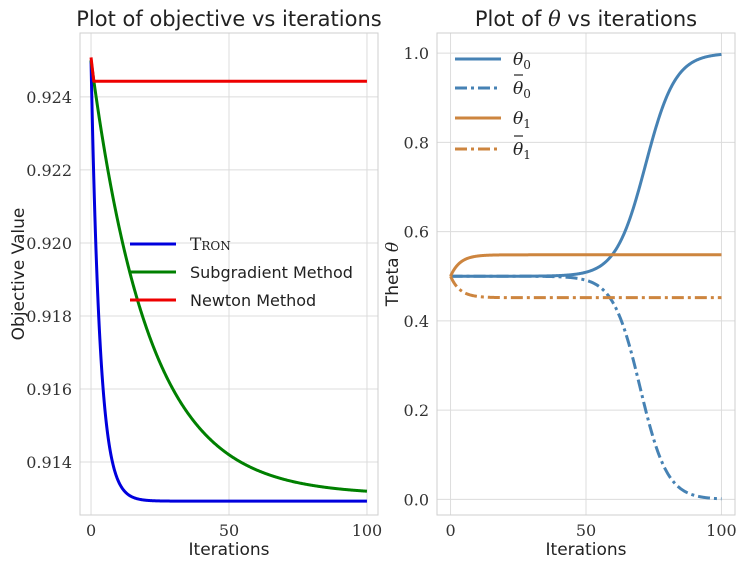 Image resolution: width=748 pixels, height=561 pixels. What do you see at coordinates (271, 272) in the screenshot?
I see `legend-label-subgradient: Subgradient Method` at bounding box center [271, 272].